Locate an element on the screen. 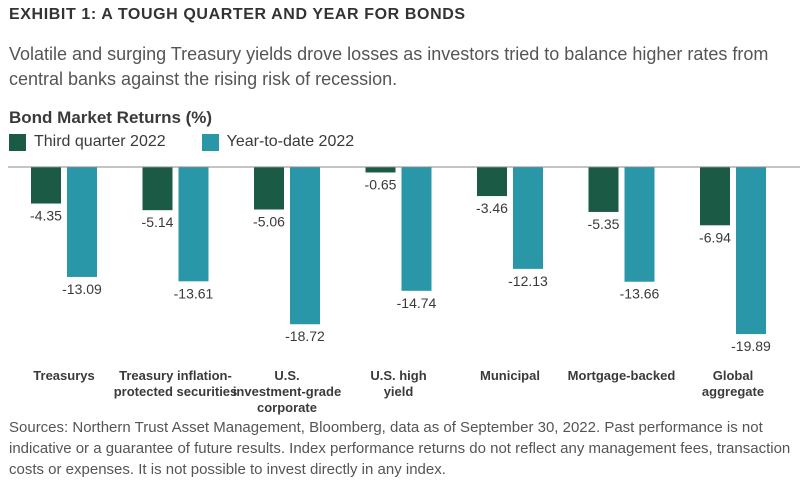 The height and width of the screenshot is (492, 800). legend-item-ytd: Year-to-date 2022 is located at coordinates (278, 142).